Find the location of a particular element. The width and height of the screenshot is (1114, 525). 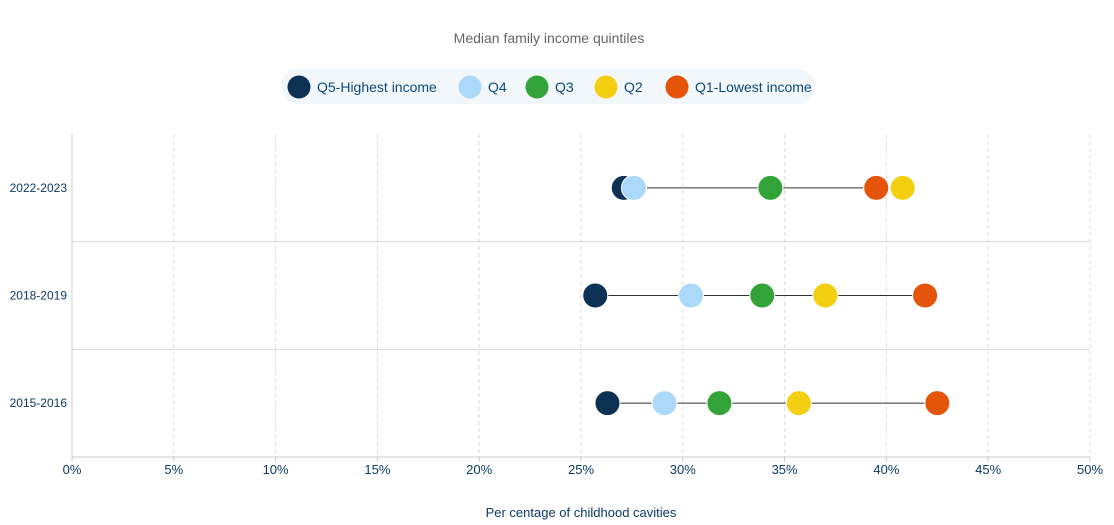

x-tick-label-7: 35% is located at coordinates (785, 469).